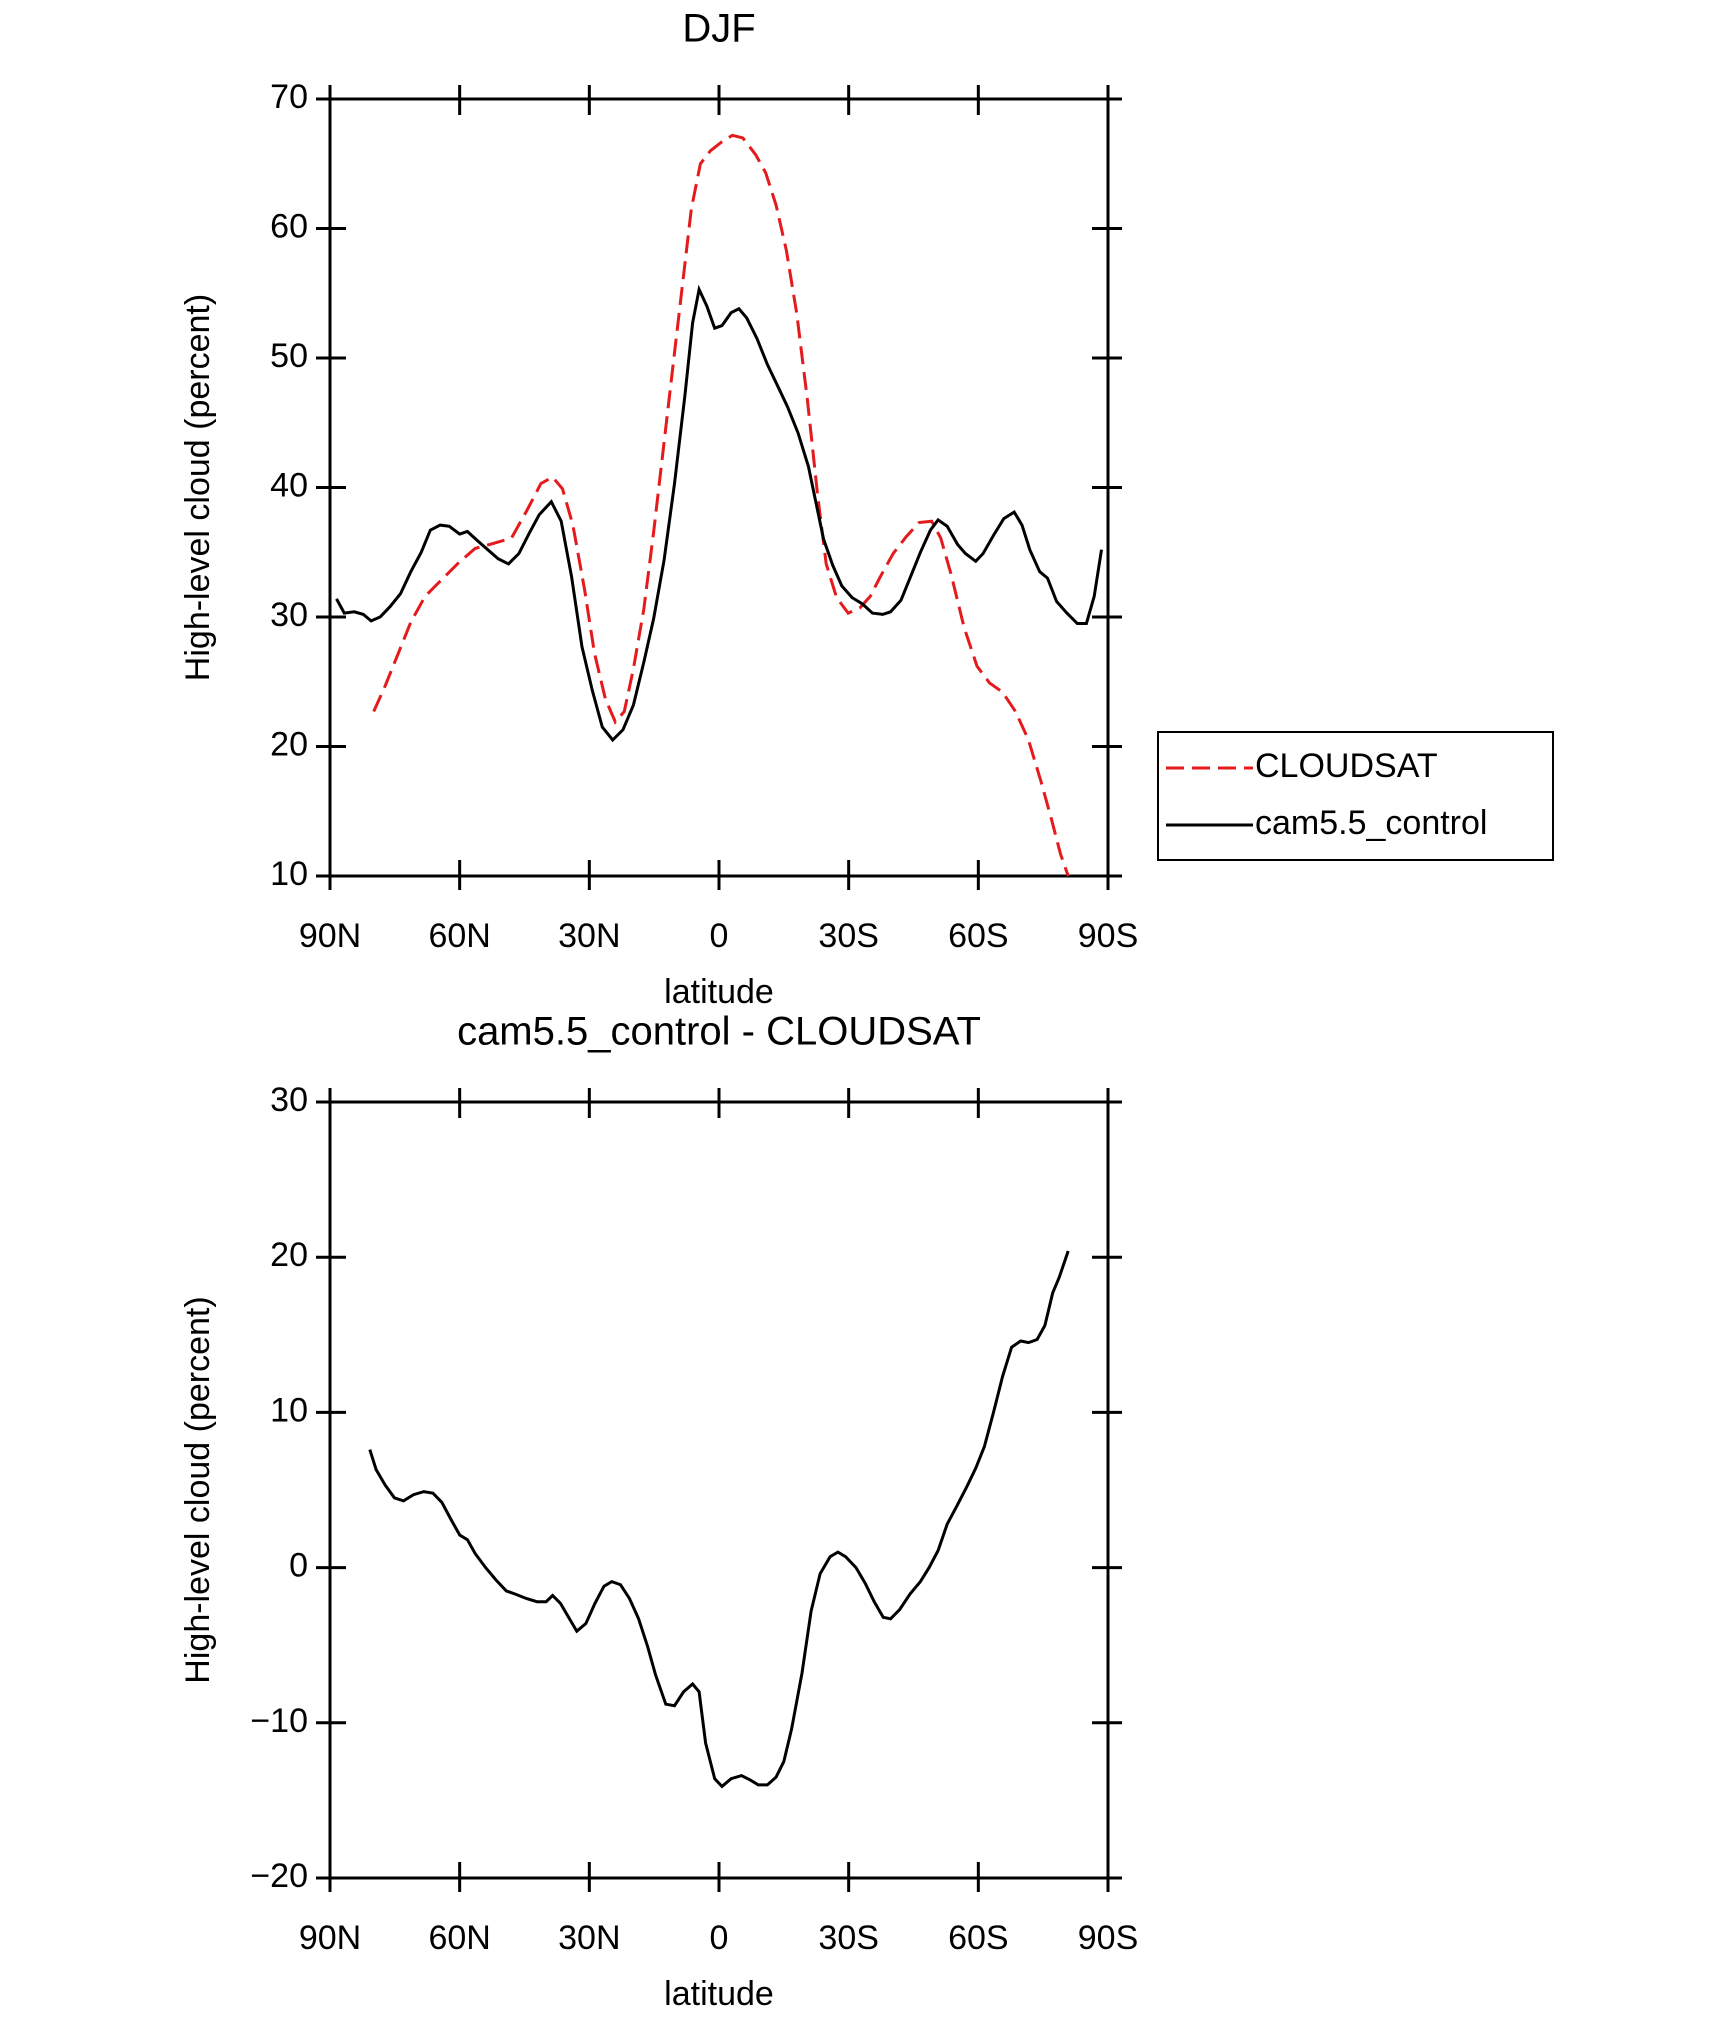 This screenshot has width=1710, height=2021. What do you see at coordinates (1371, 823) in the screenshot?
I see `legend-label: cam5.5_control` at bounding box center [1371, 823].